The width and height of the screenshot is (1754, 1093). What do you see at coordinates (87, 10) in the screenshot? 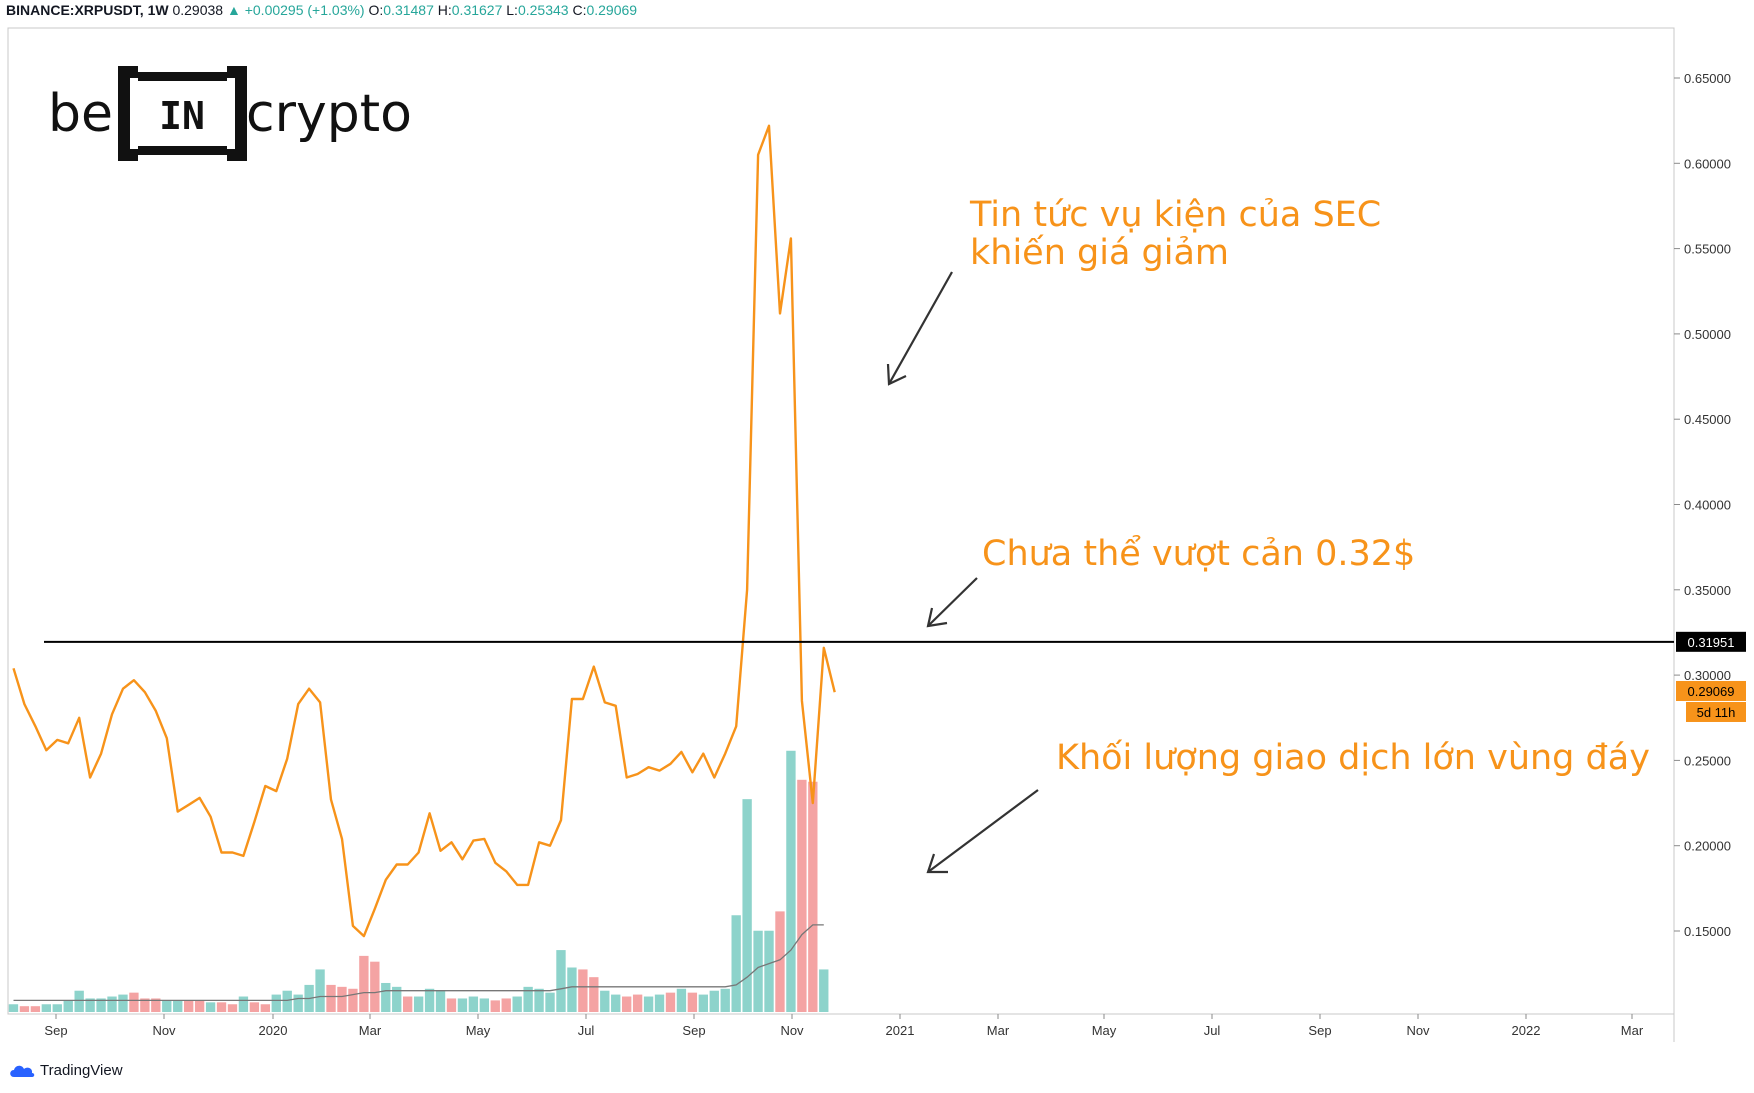
I see `symbol-label: BINANCE:XRPUSDT, 1W` at bounding box center [87, 10].